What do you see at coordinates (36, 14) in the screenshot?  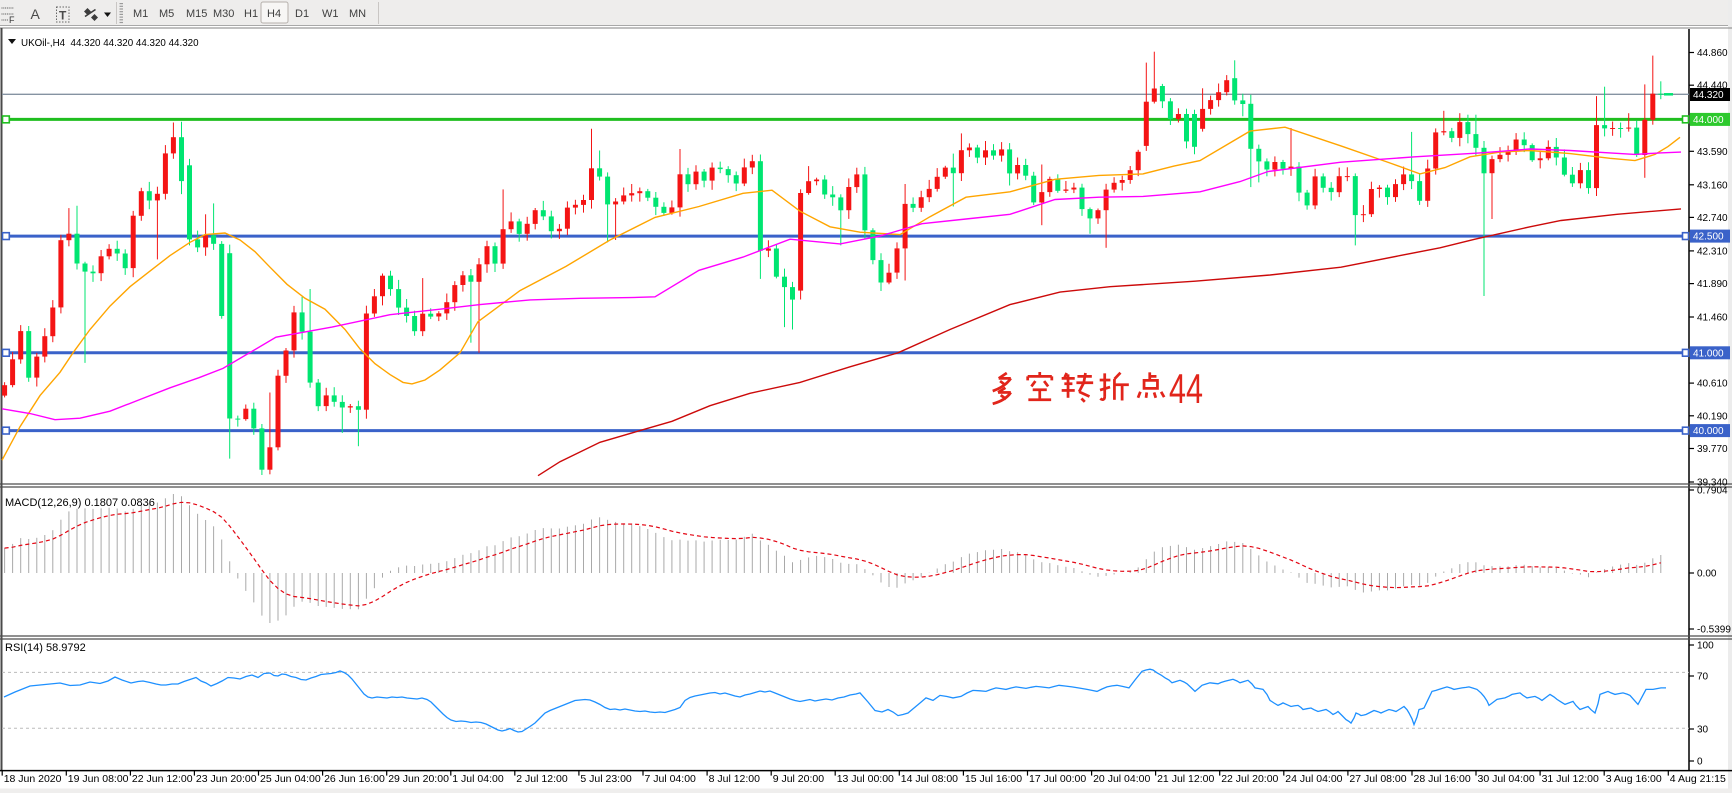 I see `svg-text: A` at bounding box center [36, 14].